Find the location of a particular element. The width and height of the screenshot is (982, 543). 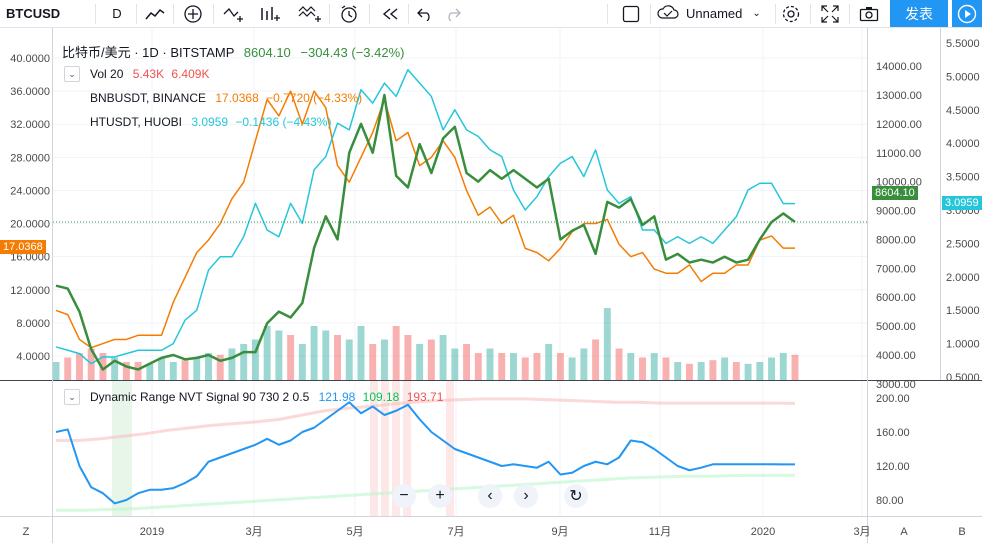

time-axis-tick: 2019 is located at coordinates (152, 532).